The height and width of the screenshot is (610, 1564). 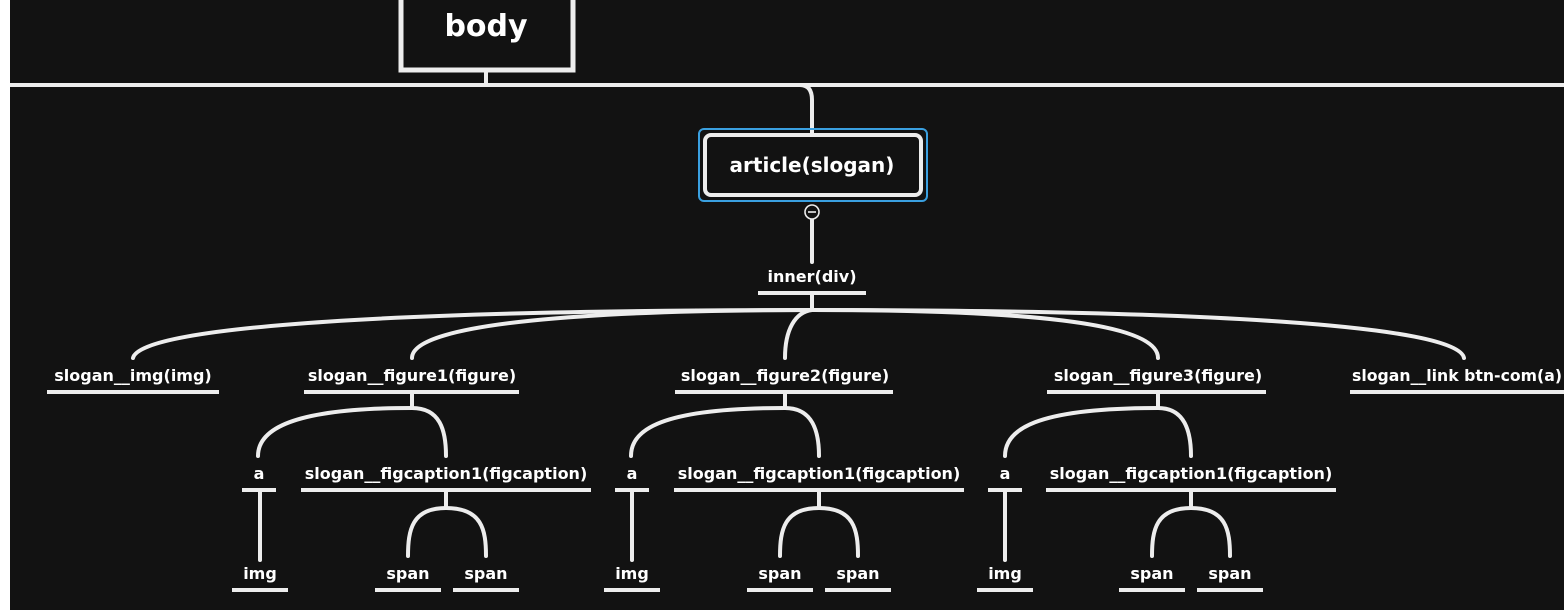 What do you see at coordinates (1151, 573) in the screenshot?
I see `node-f3-span1-label: span` at bounding box center [1151, 573].